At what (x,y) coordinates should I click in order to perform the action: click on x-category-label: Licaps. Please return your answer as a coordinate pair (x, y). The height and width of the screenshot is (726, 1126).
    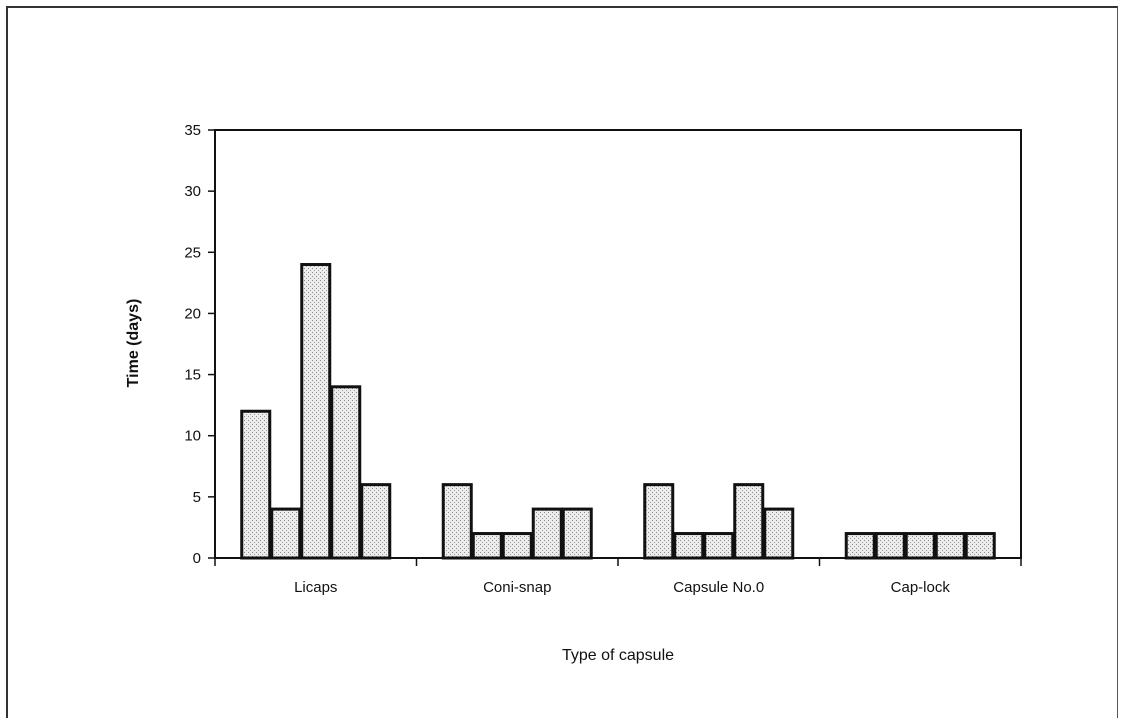
    Looking at the image, I should click on (315, 587).